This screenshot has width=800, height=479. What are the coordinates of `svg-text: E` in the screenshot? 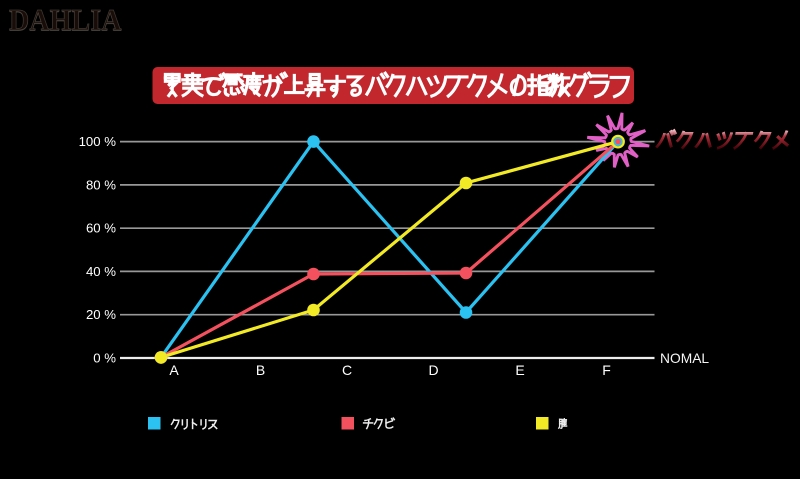 It's located at (519, 370).